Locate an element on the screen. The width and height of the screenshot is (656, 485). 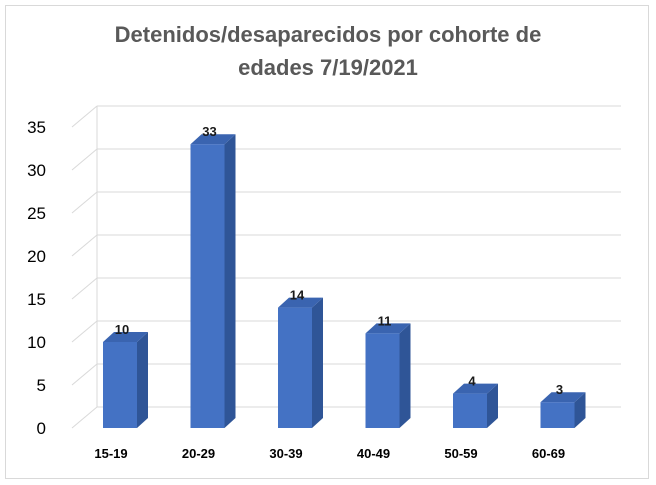
x-category-label: 15-19 is located at coordinates (110, 453).